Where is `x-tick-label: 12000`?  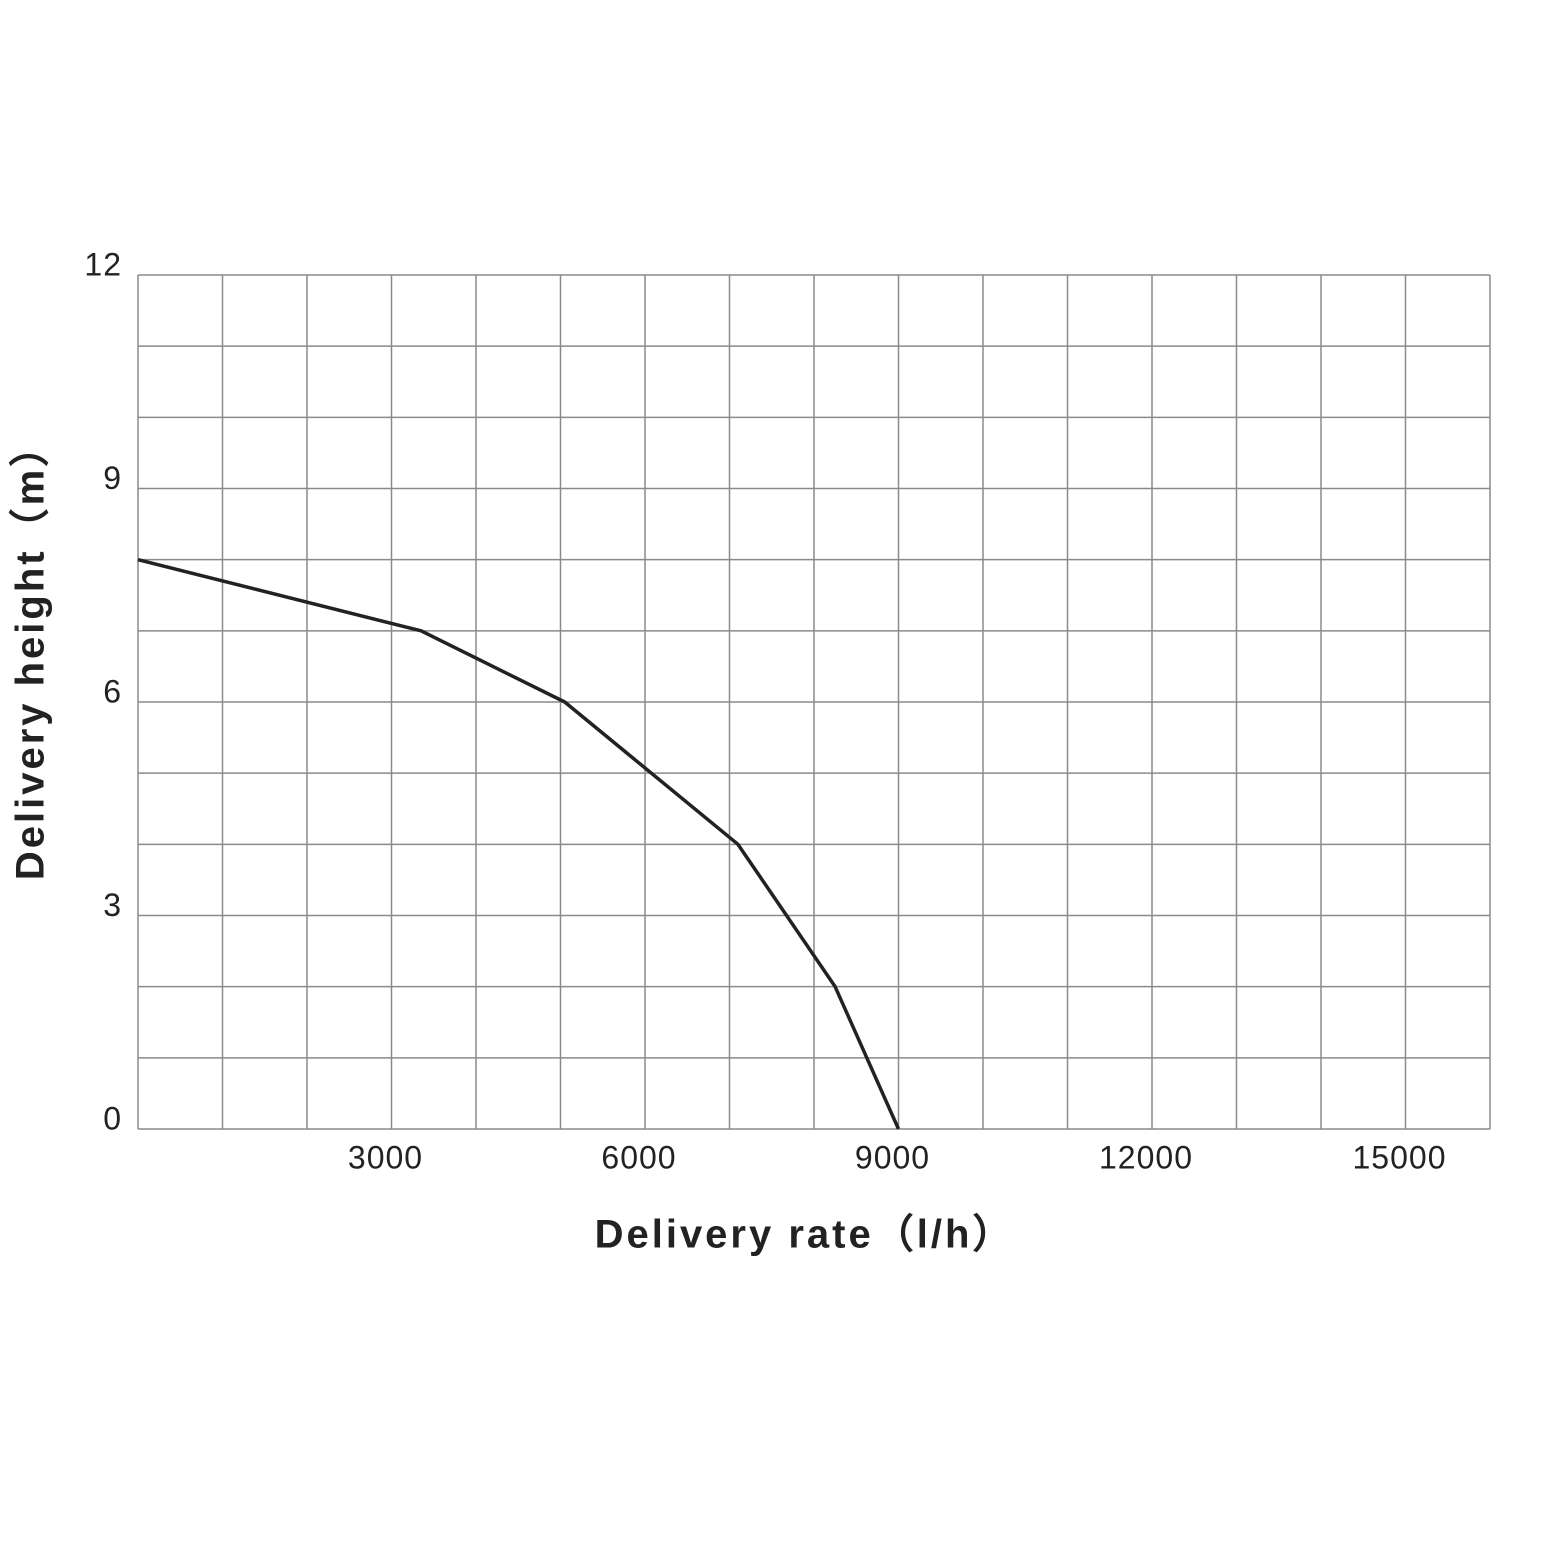 x-tick-label: 12000 is located at coordinates (1146, 1157).